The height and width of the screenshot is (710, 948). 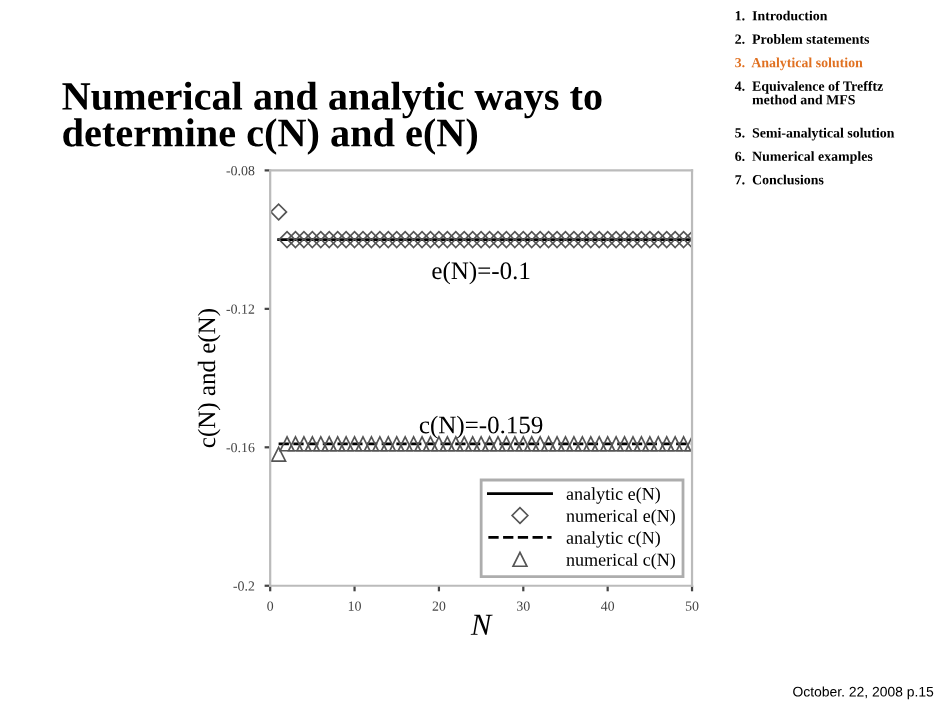 I want to click on chart-title: Numerical and analytic ways to determine c(N) and e(N), so click(x=332, y=118).